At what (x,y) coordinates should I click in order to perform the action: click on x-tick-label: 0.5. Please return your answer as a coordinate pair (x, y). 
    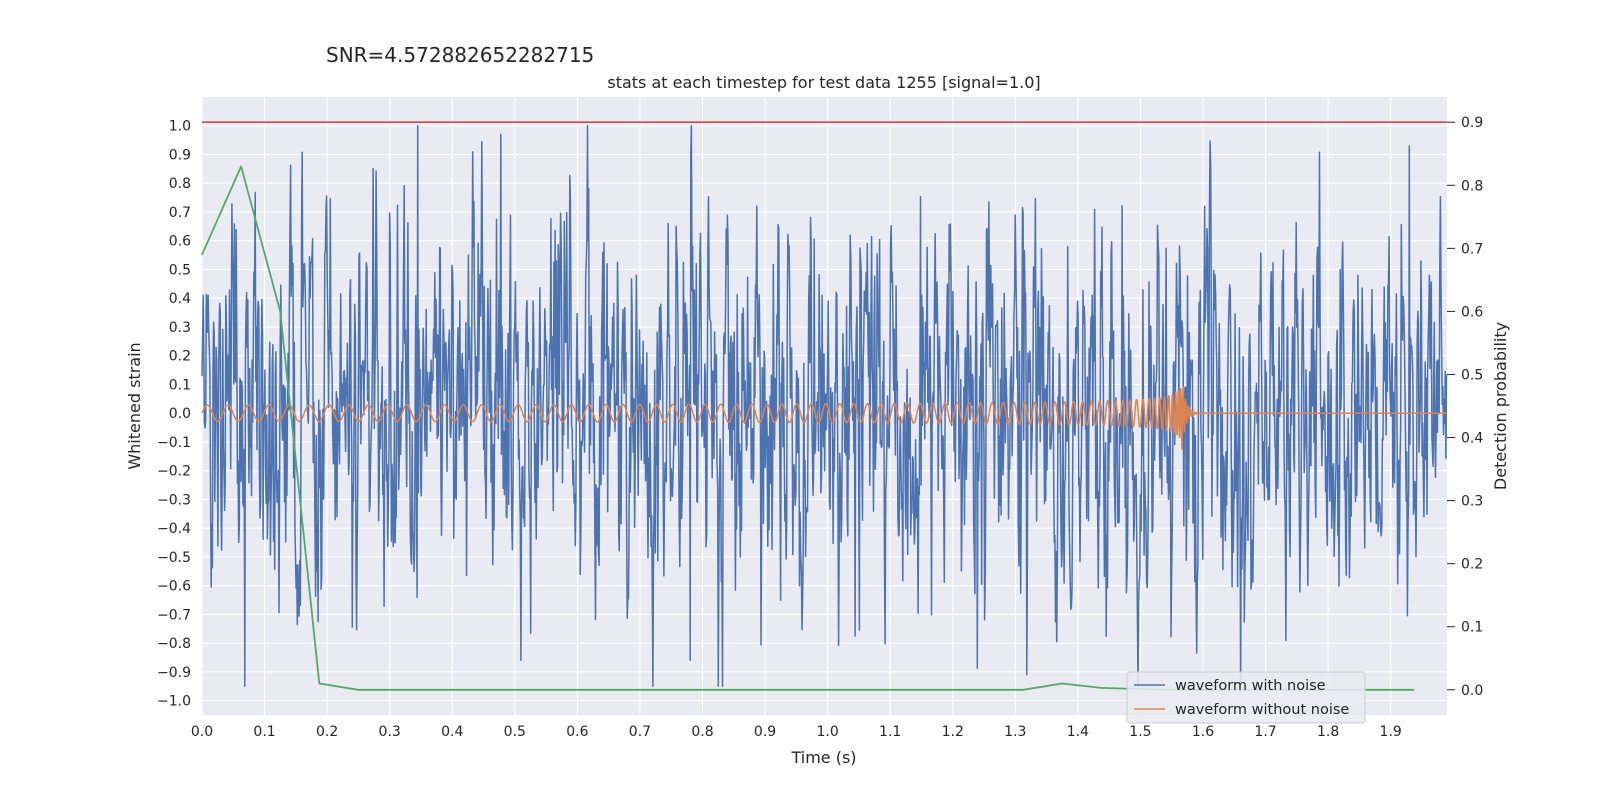
    Looking at the image, I should click on (515, 732).